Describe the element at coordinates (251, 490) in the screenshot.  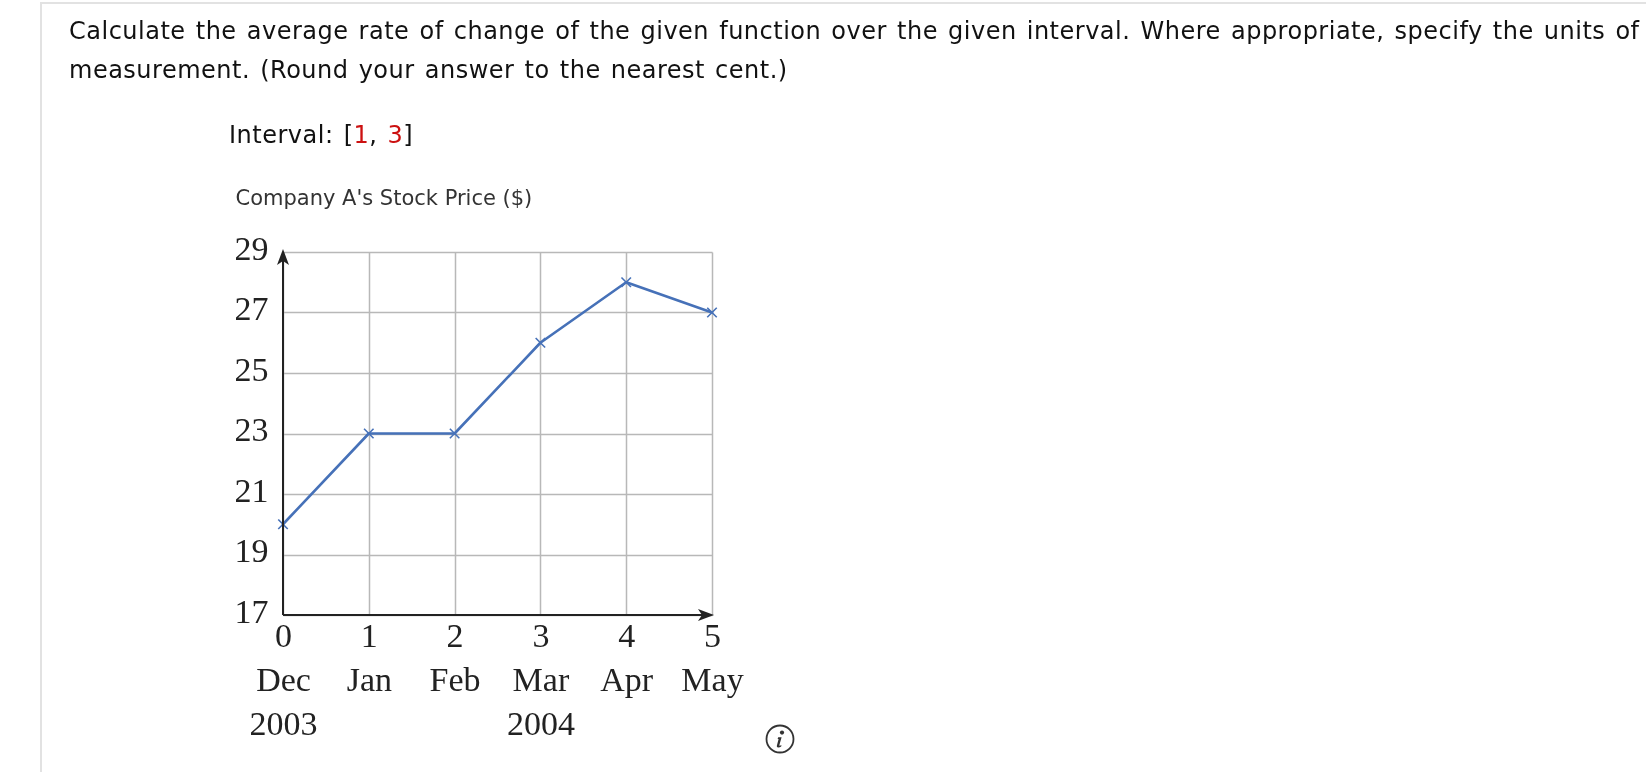
I see `y-tick-label: 21` at that location.